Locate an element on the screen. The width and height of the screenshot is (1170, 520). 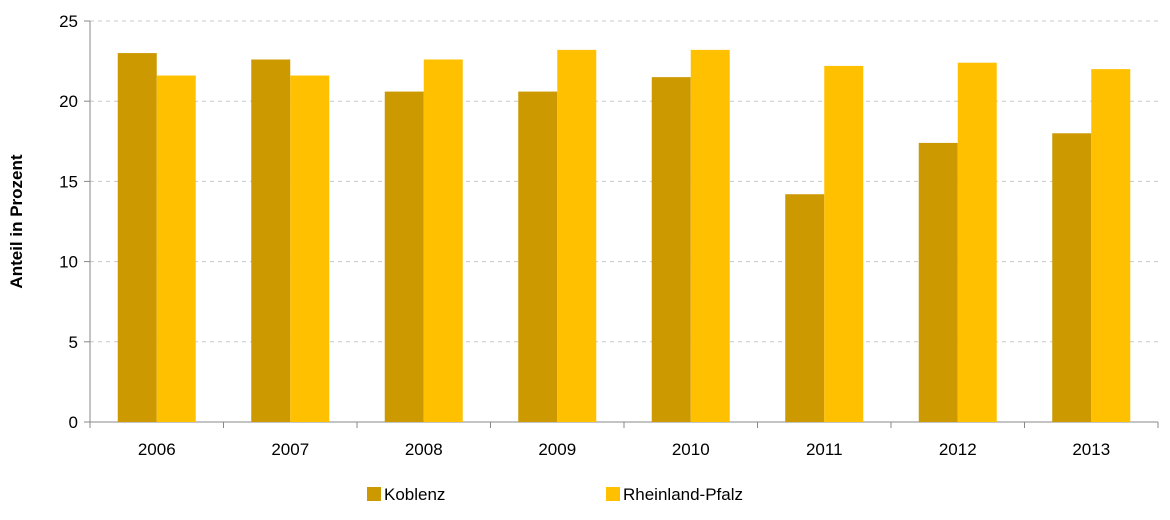
x-tick-label: 2006 is located at coordinates (157, 449).